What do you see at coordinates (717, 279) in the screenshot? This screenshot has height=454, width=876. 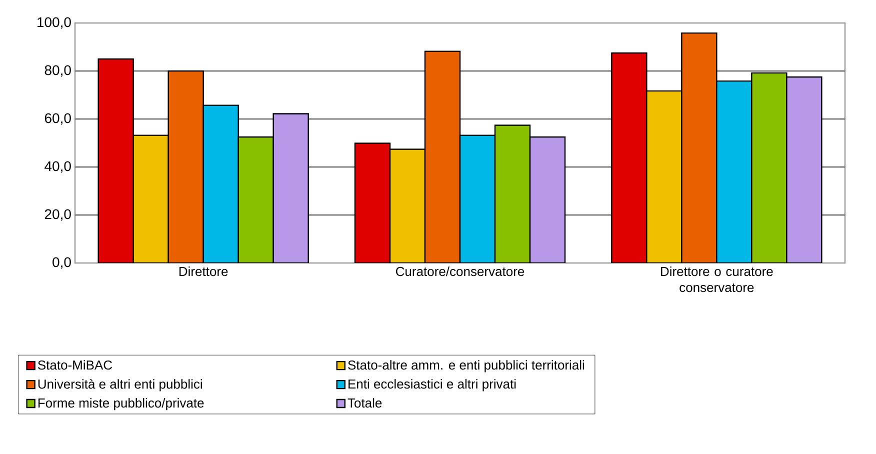 I see `x-tick-label: Direttore o curatore conservatore` at bounding box center [717, 279].